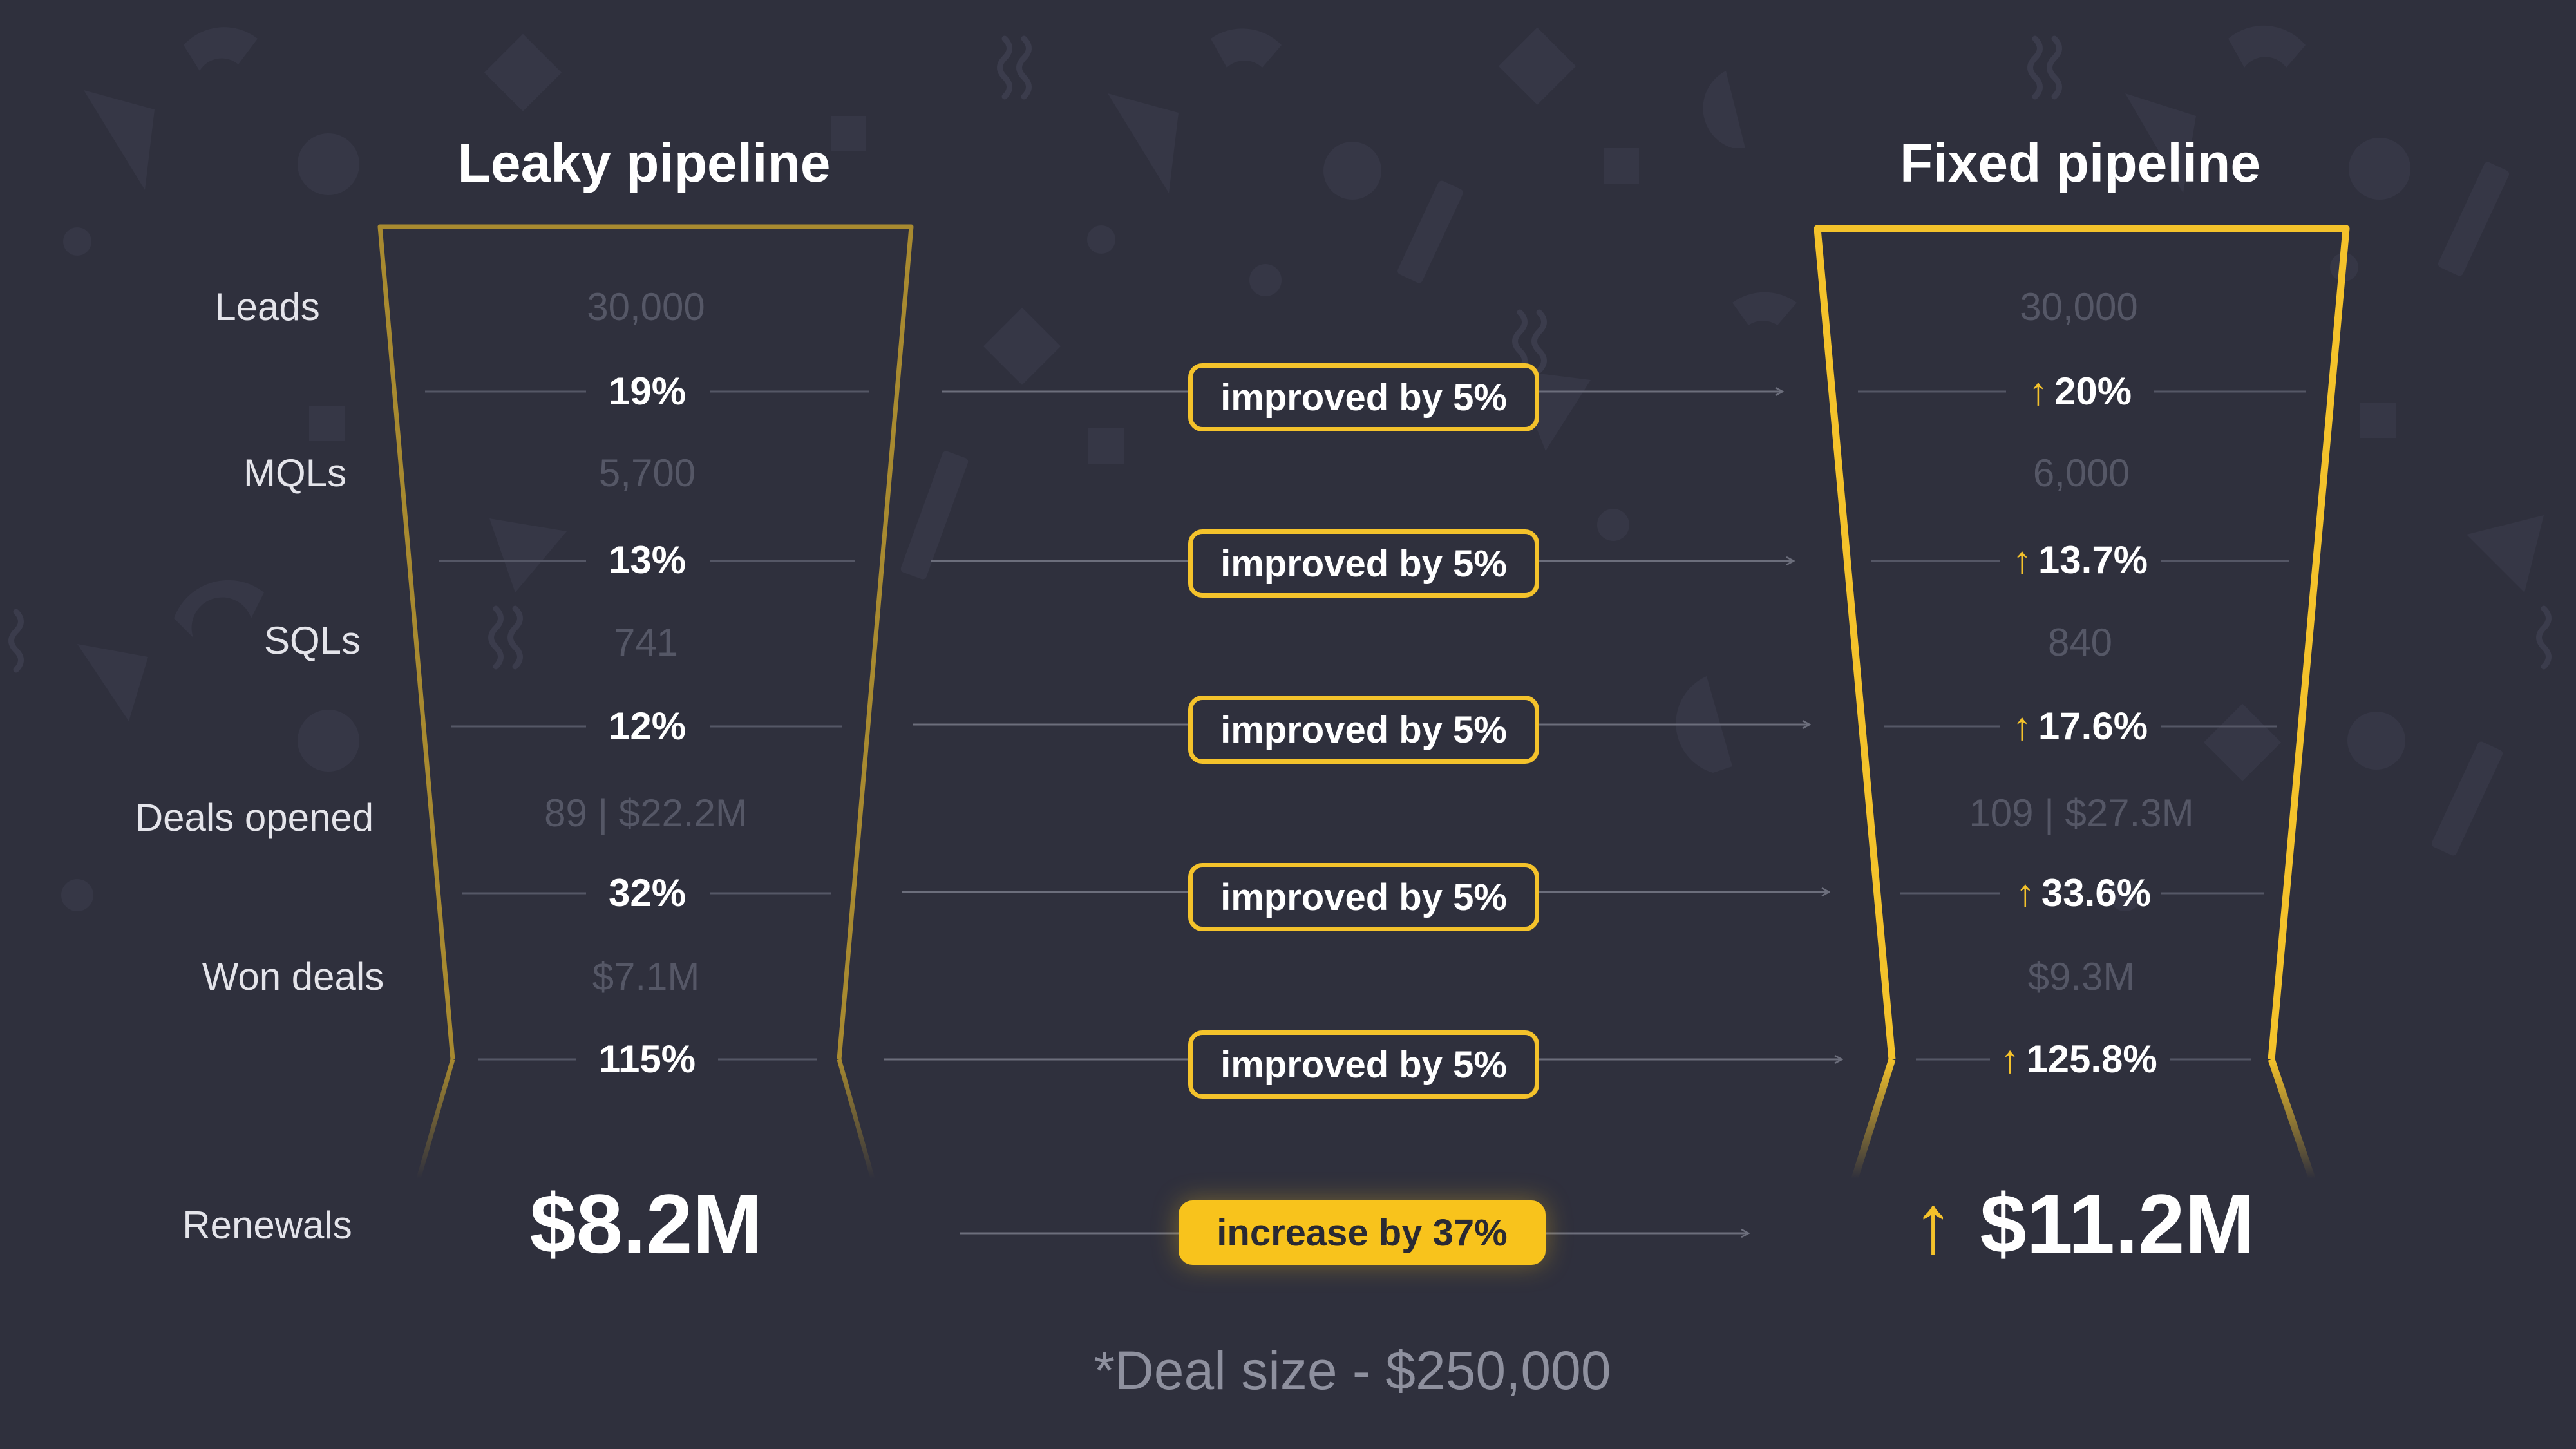 Image resolution: width=2576 pixels, height=1449 pixels. I want to click on leaky-funnel-outline, so click(645, 701).